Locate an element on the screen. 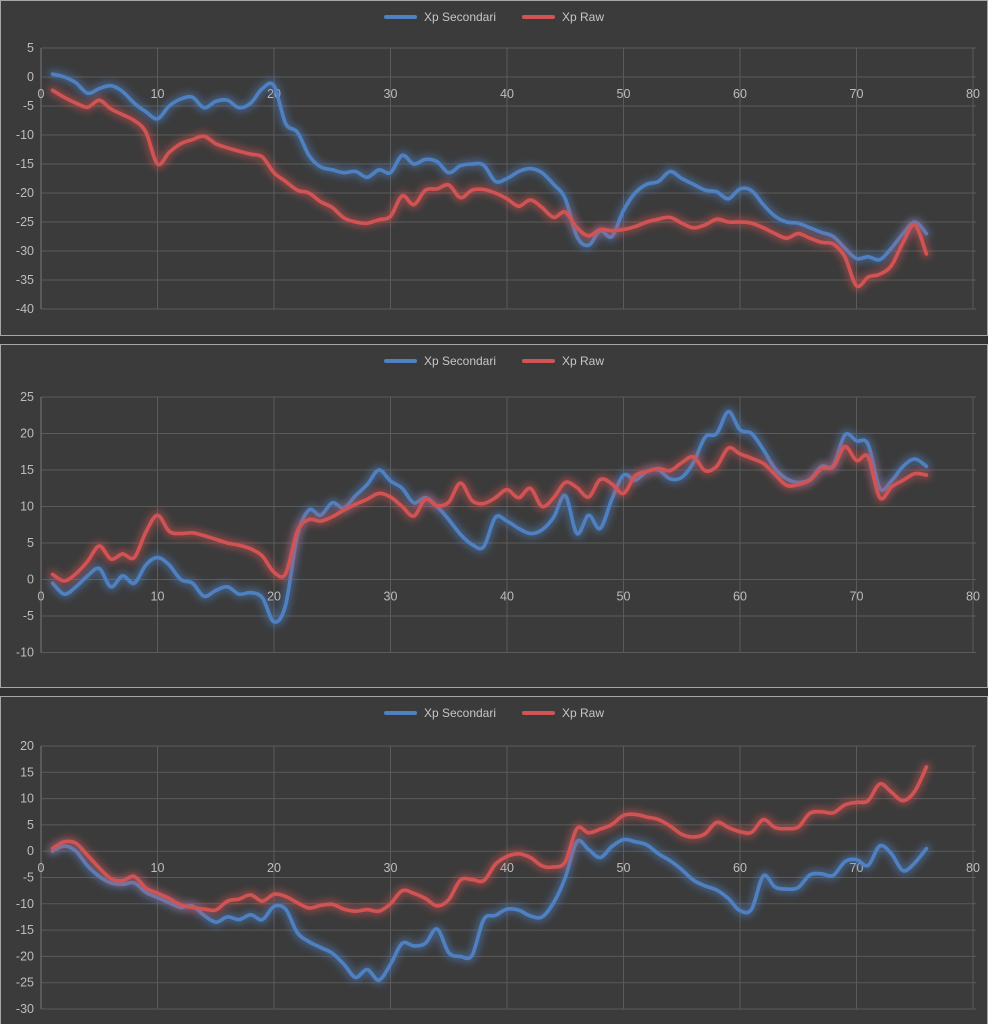 The height and width of the screenshot is (1024, 988). y-tick-label: -40 is located at coordinates (25, 309).